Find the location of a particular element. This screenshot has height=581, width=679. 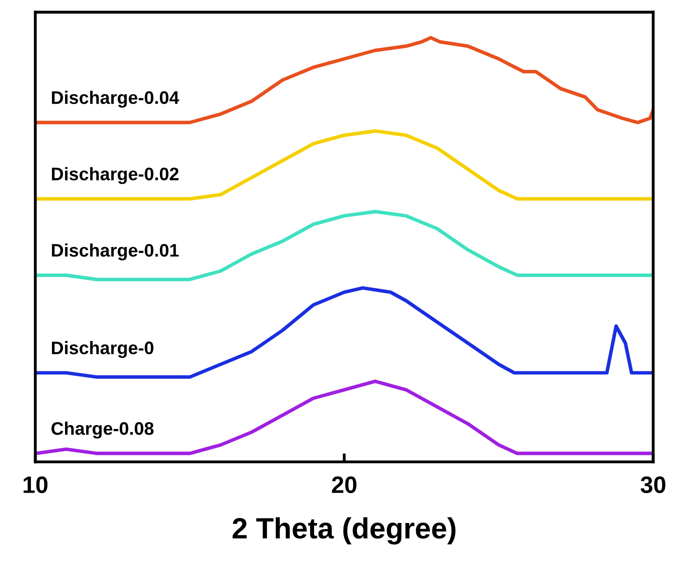

x-axis-title: 2 Theta (degree) is located at coordinates (344, 531).